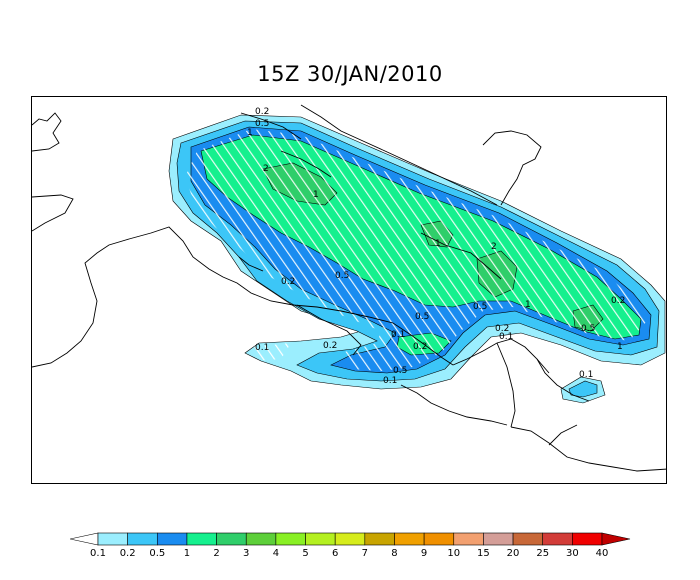 The image size is (700, 580). I want to click on colorbar-label: 9, so click(424, 553).